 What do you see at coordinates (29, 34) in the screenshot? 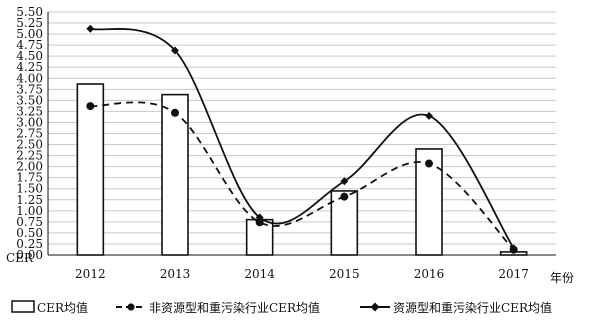
I see `y-tick-label: 5.00` at bounding box center [29, 34].